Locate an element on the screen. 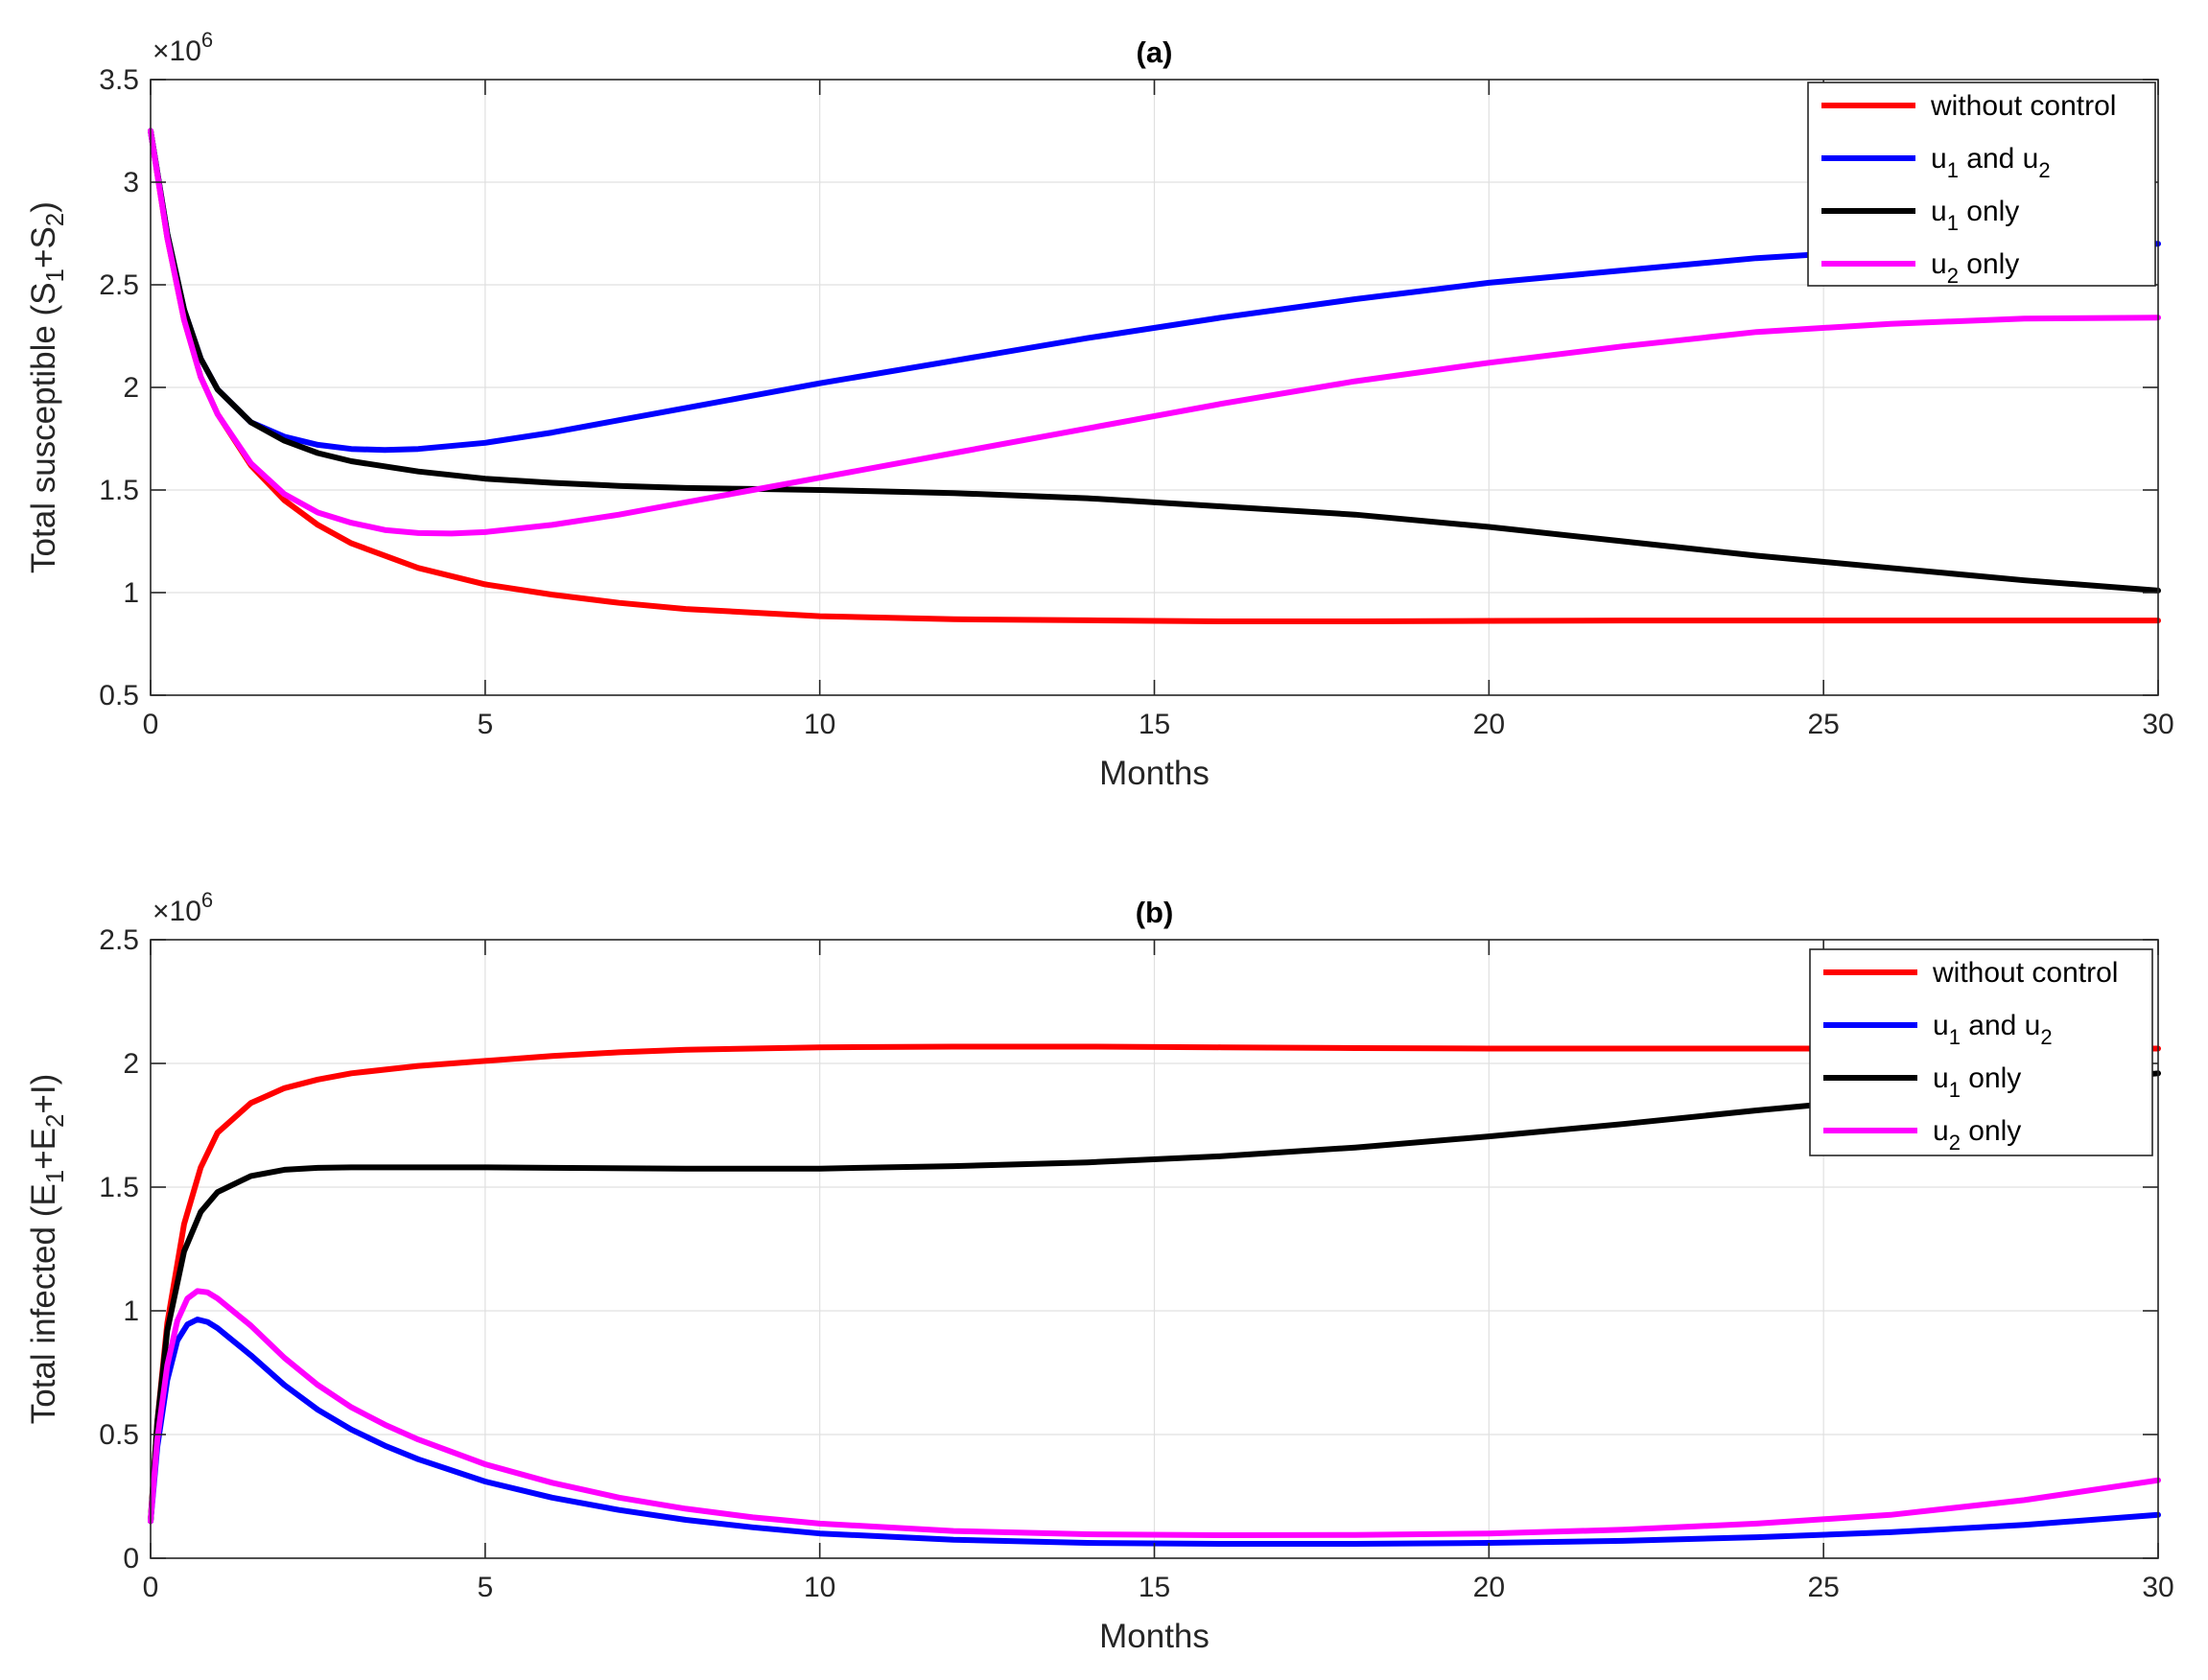  panel-title: (b) is located at coordinates (1155, 912).